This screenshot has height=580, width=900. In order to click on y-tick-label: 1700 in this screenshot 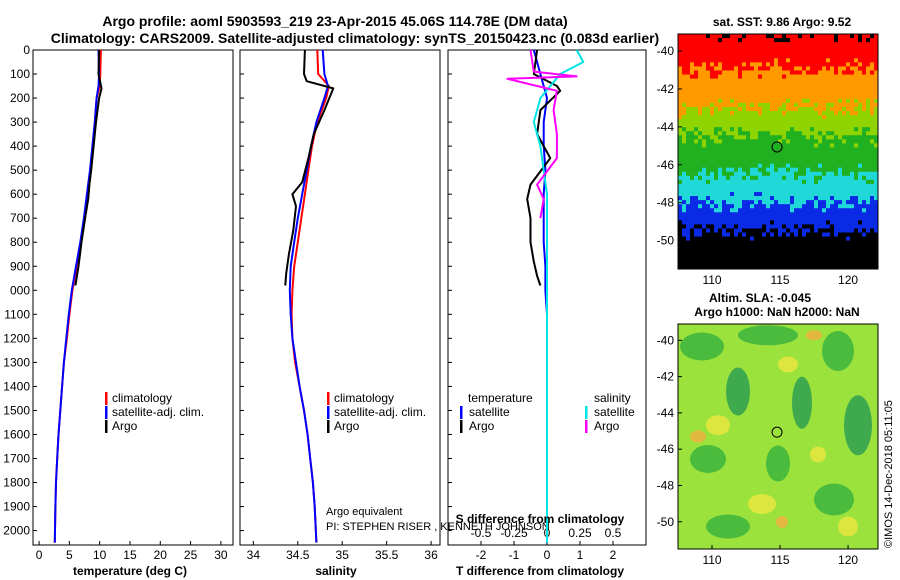, I will do `click(16, 458)`.